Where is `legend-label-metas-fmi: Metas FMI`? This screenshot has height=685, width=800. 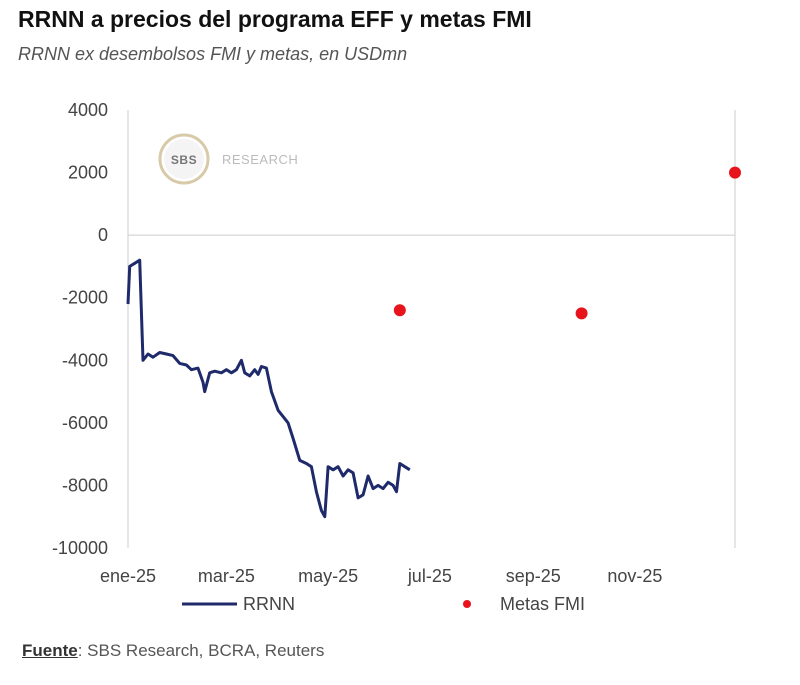
legend-label-metas-fmi: Metas FMI is located at coordinates (542, 604).